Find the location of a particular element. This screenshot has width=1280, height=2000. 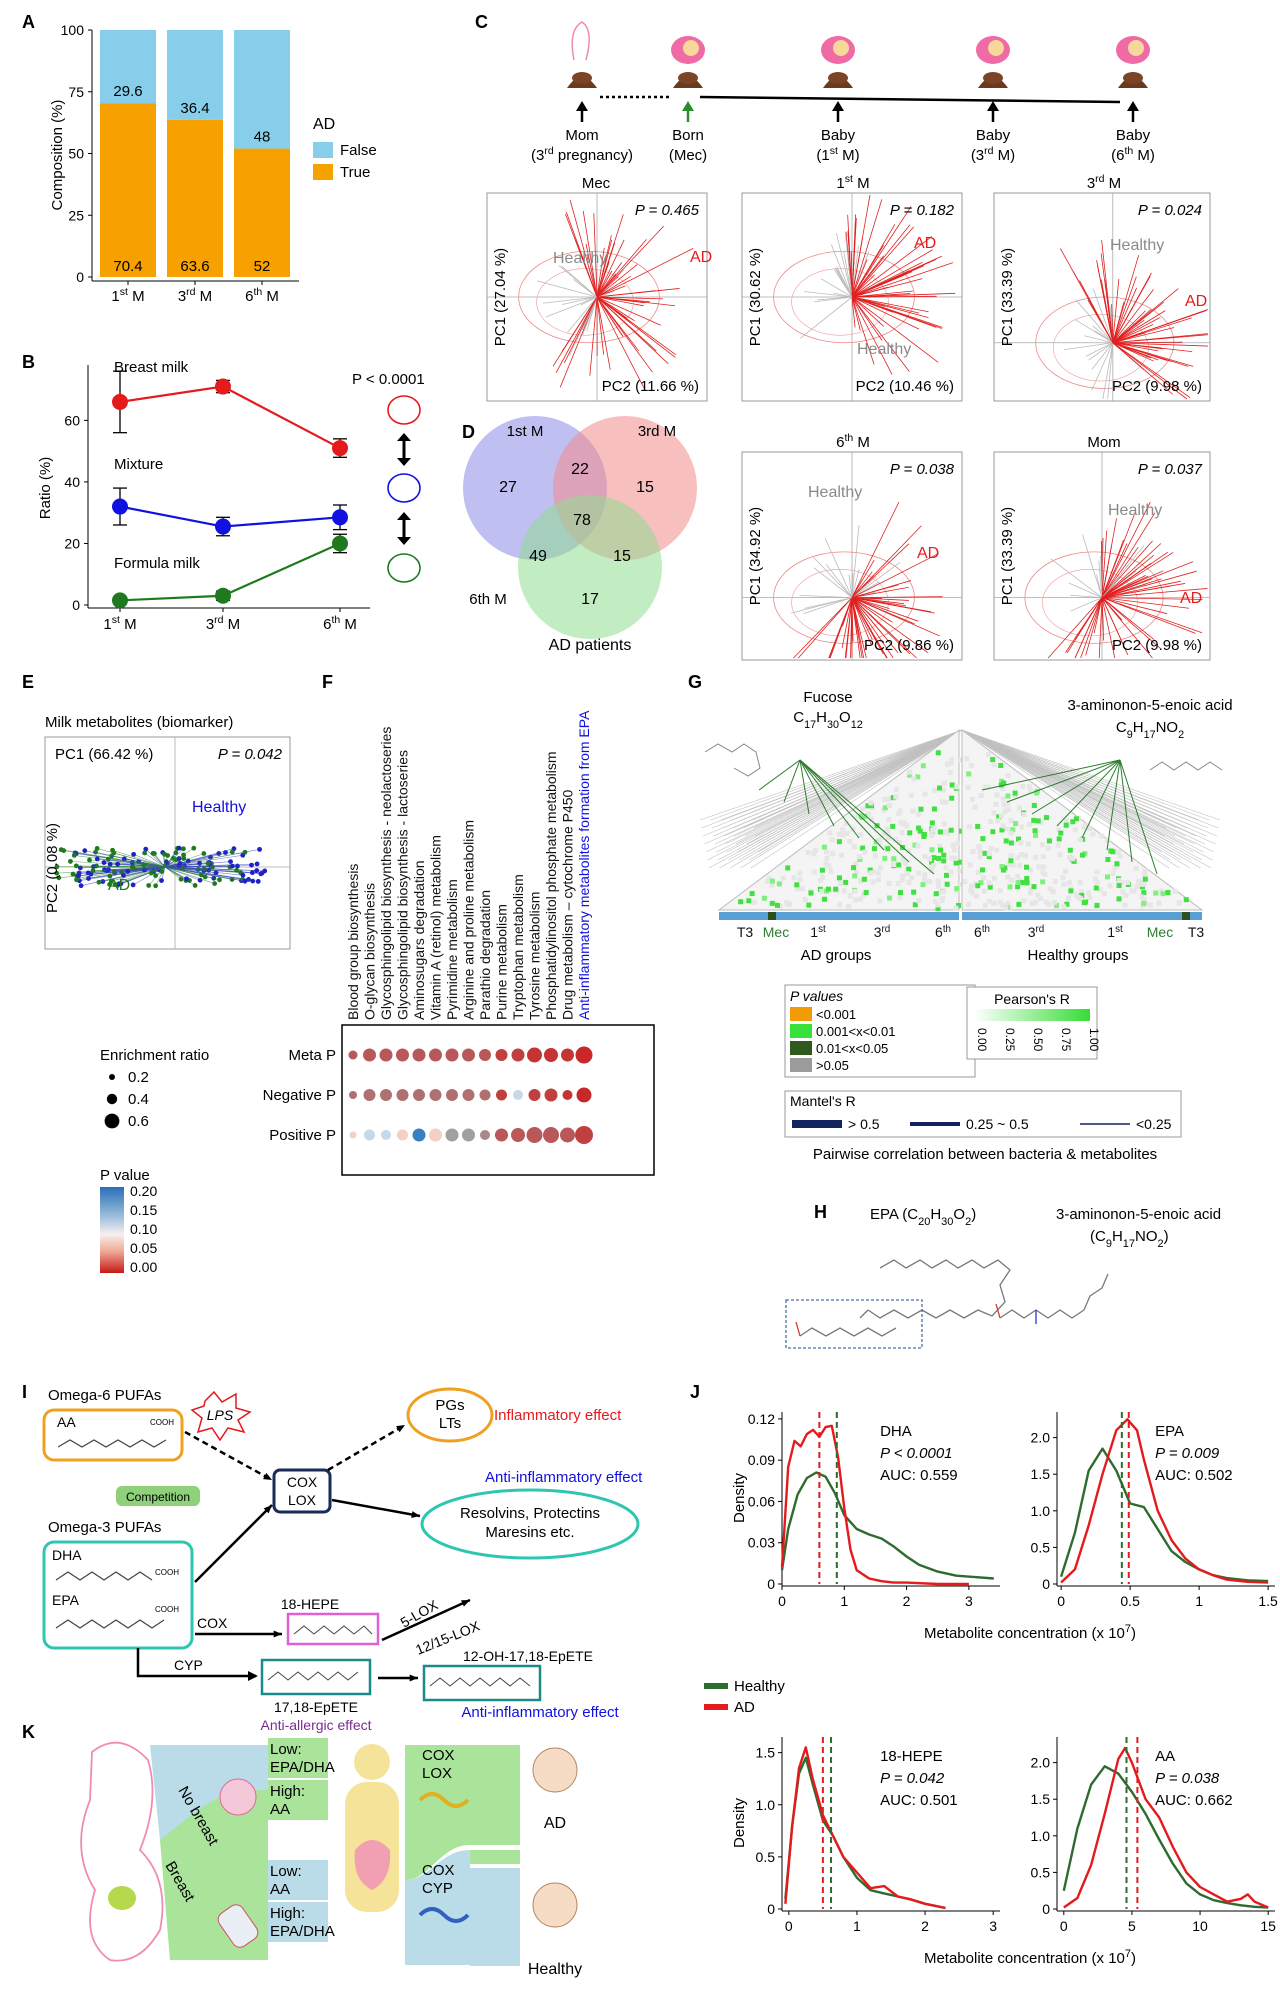

mantel-line-gray is located at coordinates (1073, 787).